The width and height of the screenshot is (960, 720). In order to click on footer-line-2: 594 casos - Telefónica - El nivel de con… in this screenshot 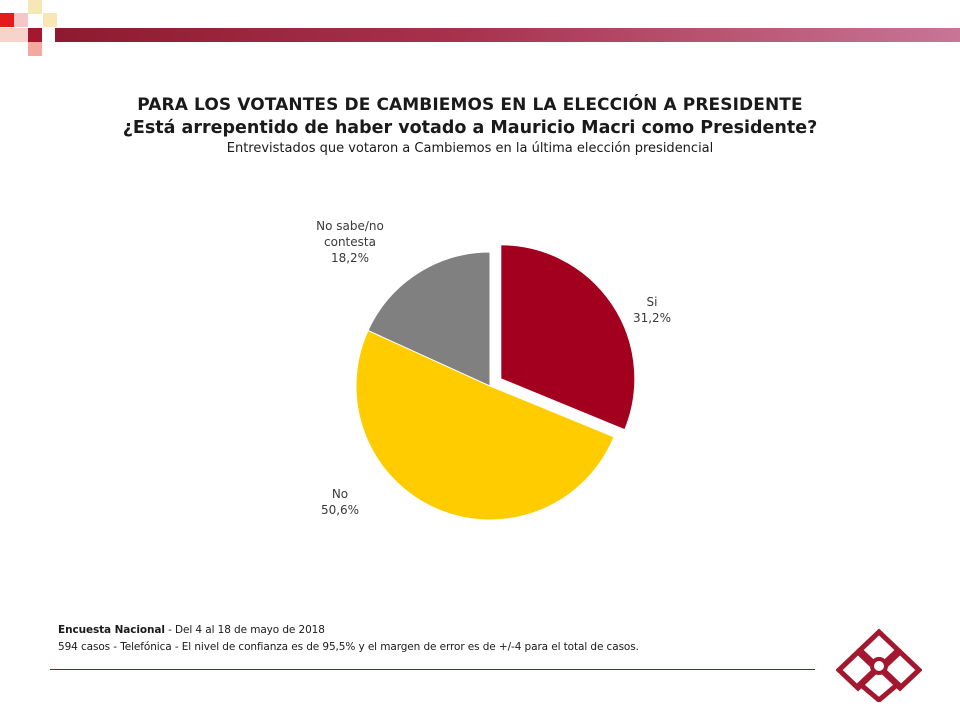, I will do `click(348, 647)`.